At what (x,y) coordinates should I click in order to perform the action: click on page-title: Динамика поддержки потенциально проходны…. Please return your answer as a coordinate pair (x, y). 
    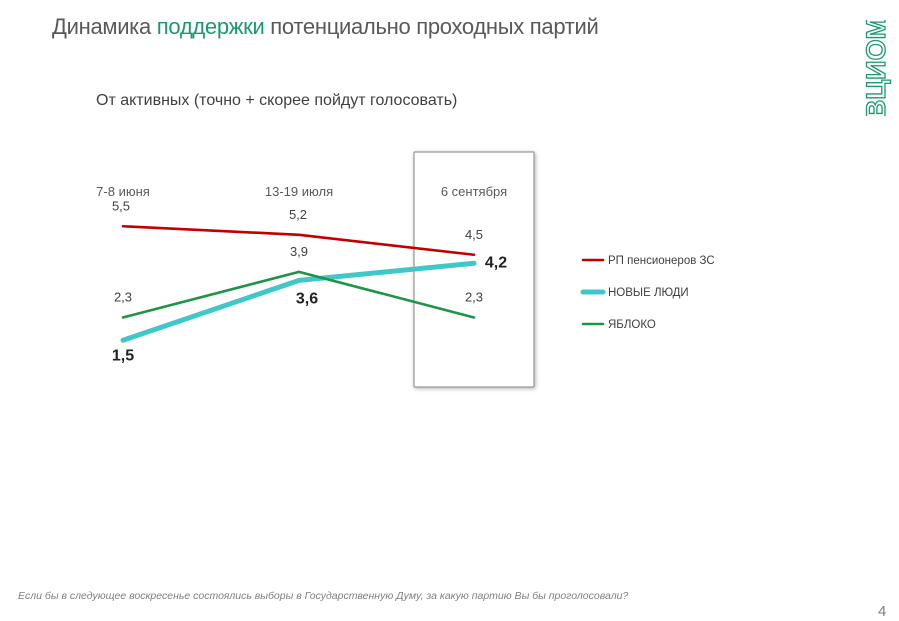
    Looking at the image, I should click on (325, 27).